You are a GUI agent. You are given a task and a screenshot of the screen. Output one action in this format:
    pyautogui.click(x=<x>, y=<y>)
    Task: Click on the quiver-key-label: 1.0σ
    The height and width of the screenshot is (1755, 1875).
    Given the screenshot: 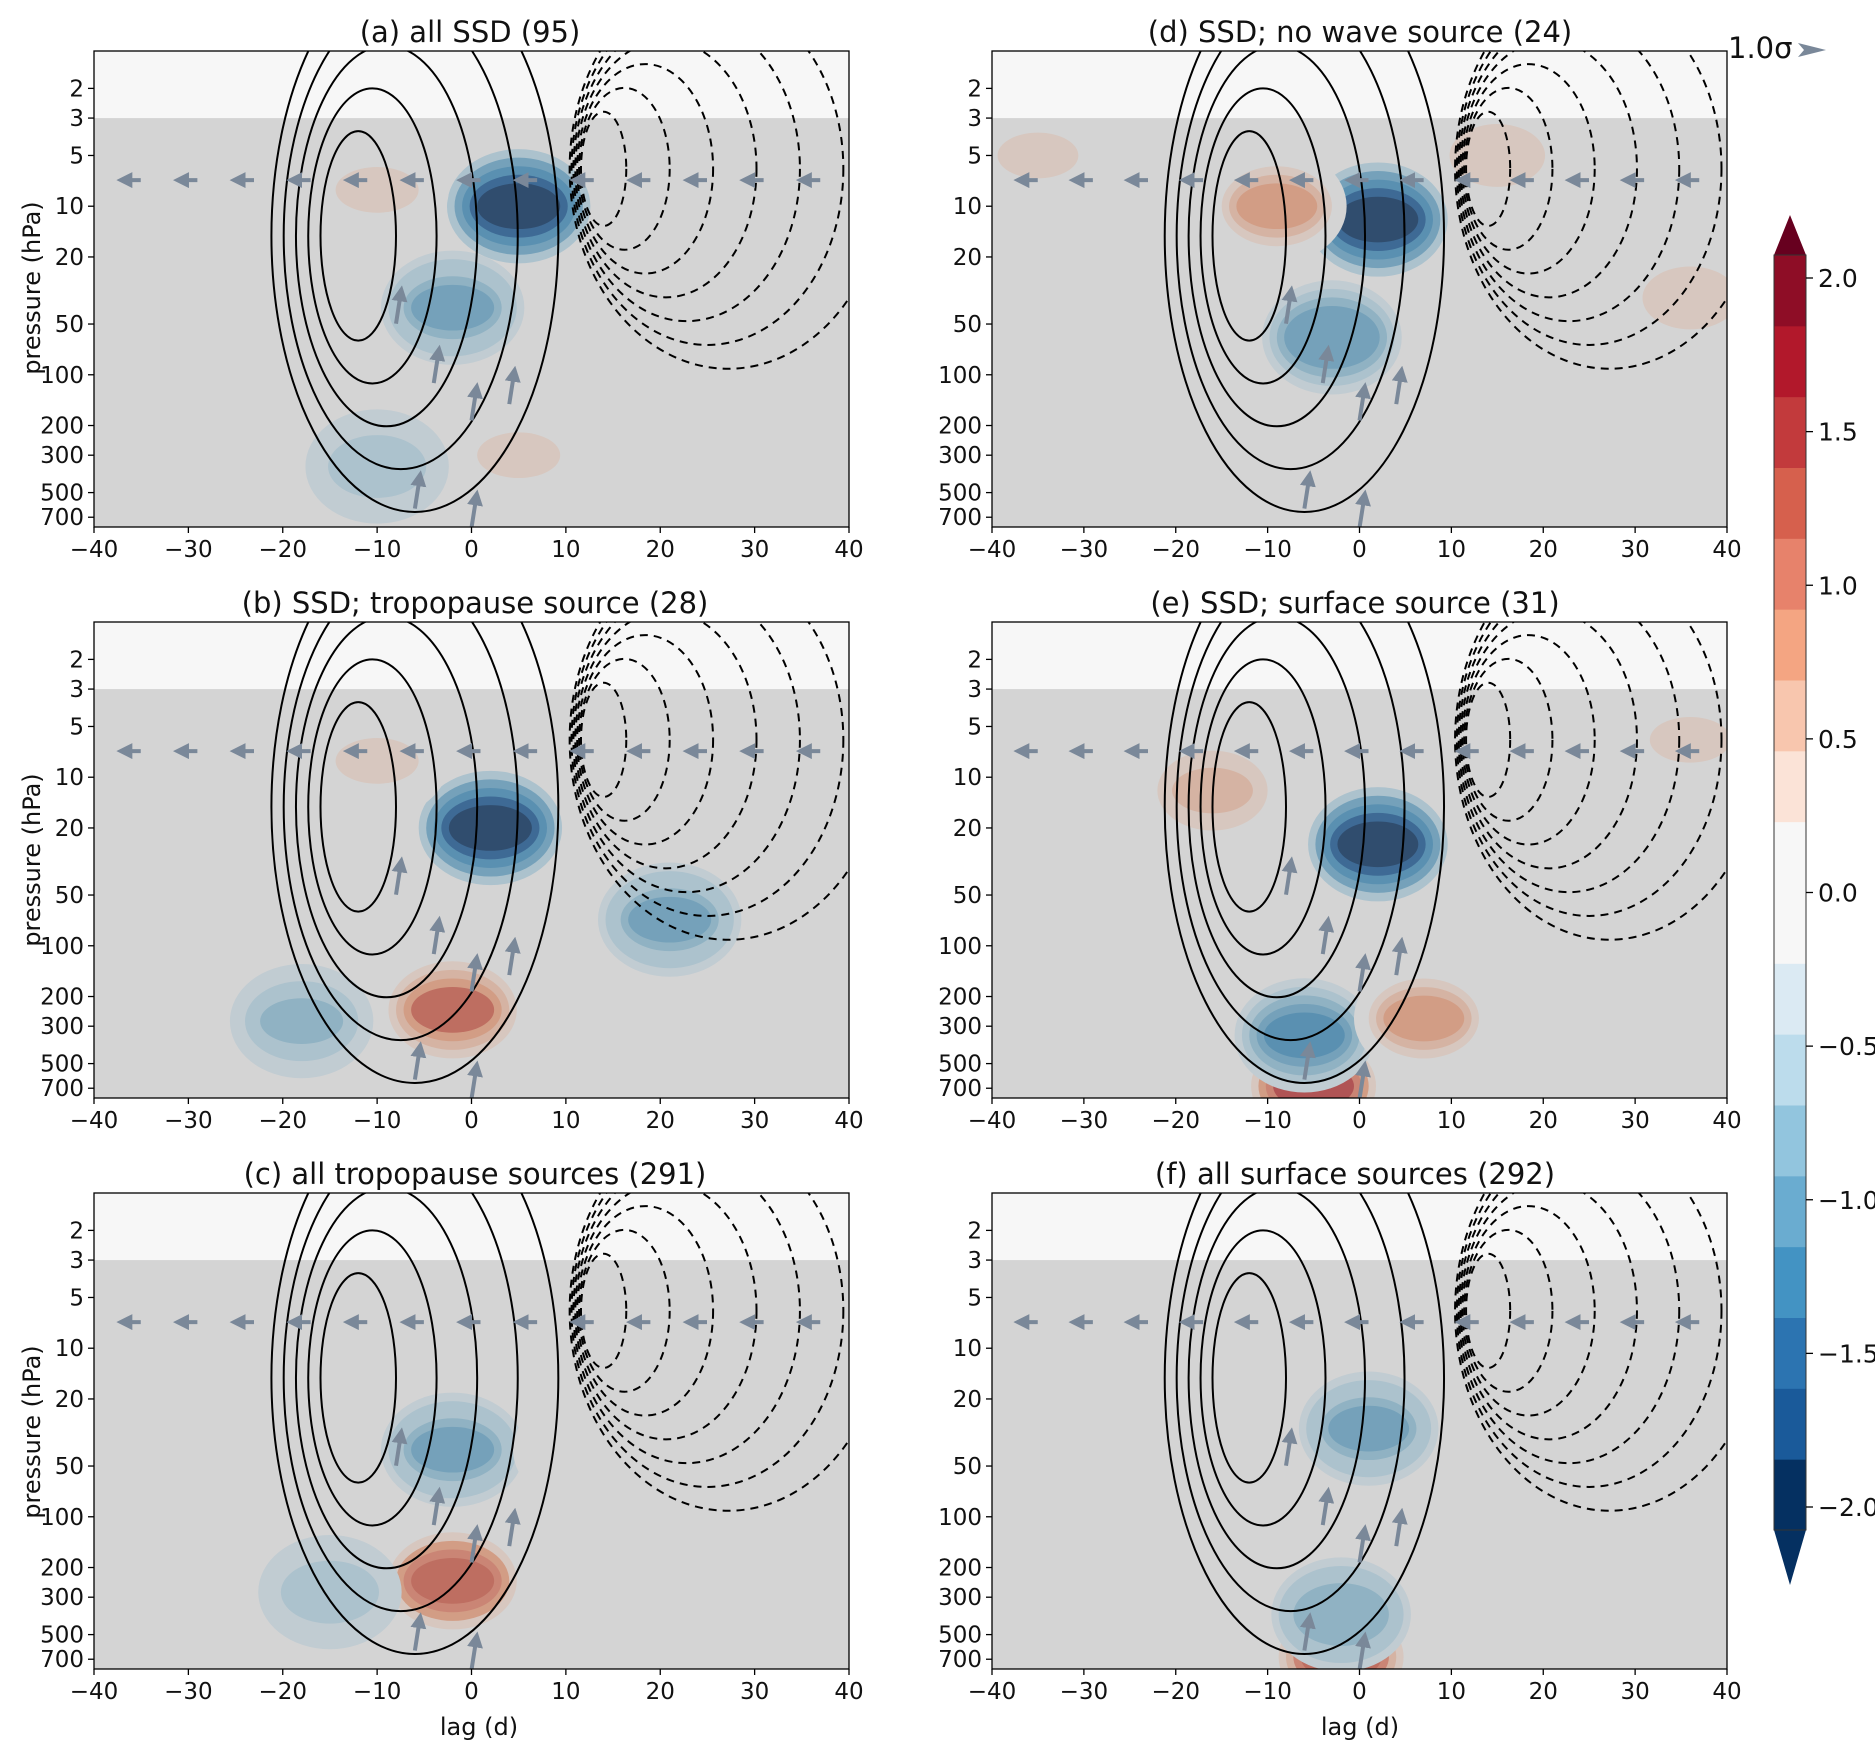 What is the action you would take?
    pyautogui.click(x=1760, y=48)
    